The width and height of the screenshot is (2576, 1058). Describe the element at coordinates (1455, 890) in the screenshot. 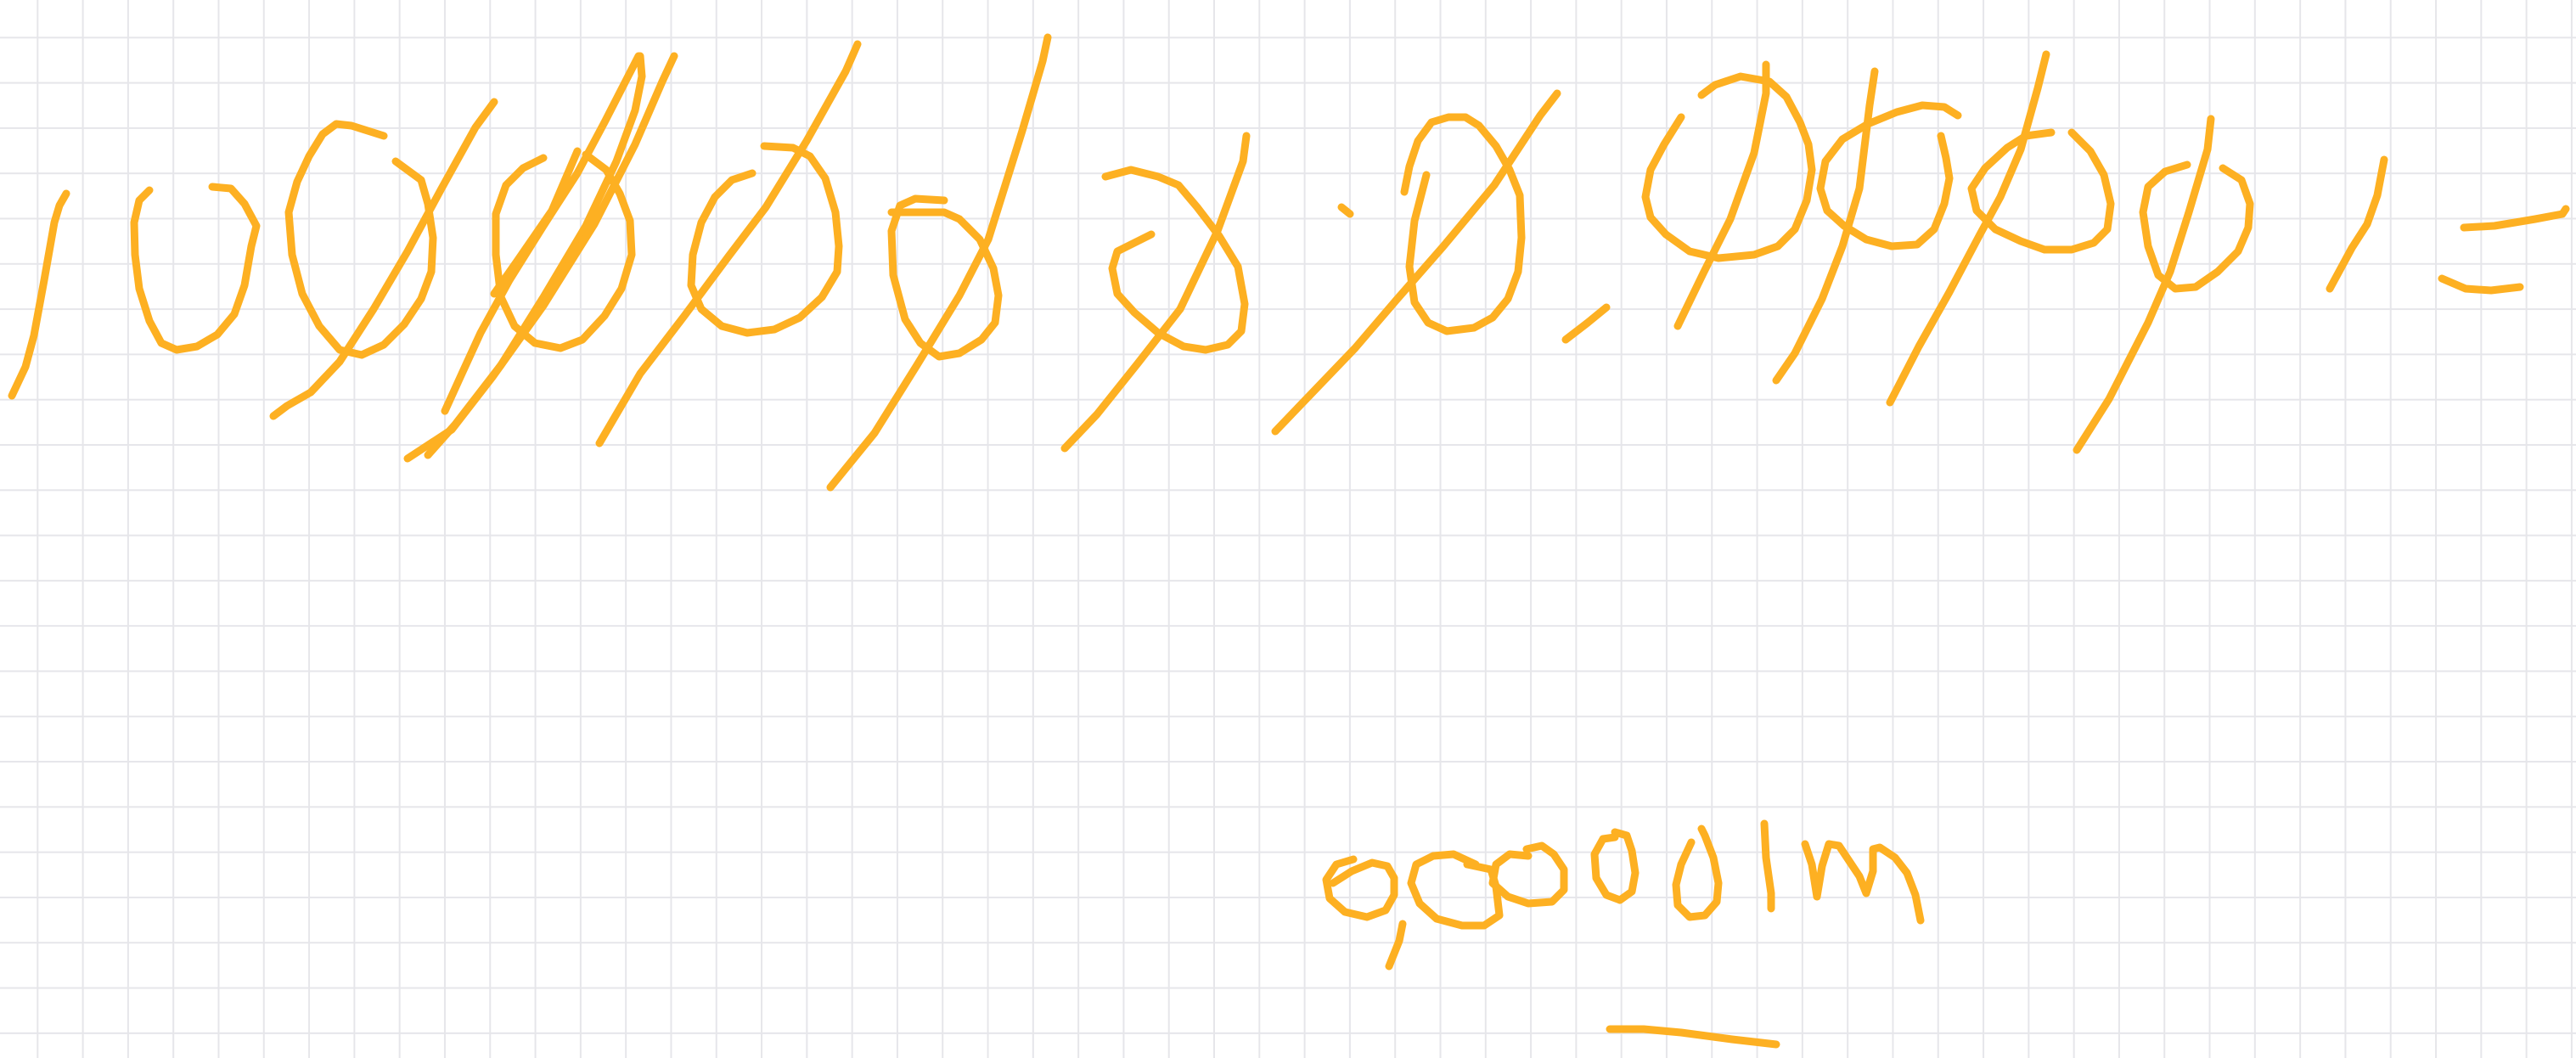

I see `stroke-b-digit-0-b` at that location.